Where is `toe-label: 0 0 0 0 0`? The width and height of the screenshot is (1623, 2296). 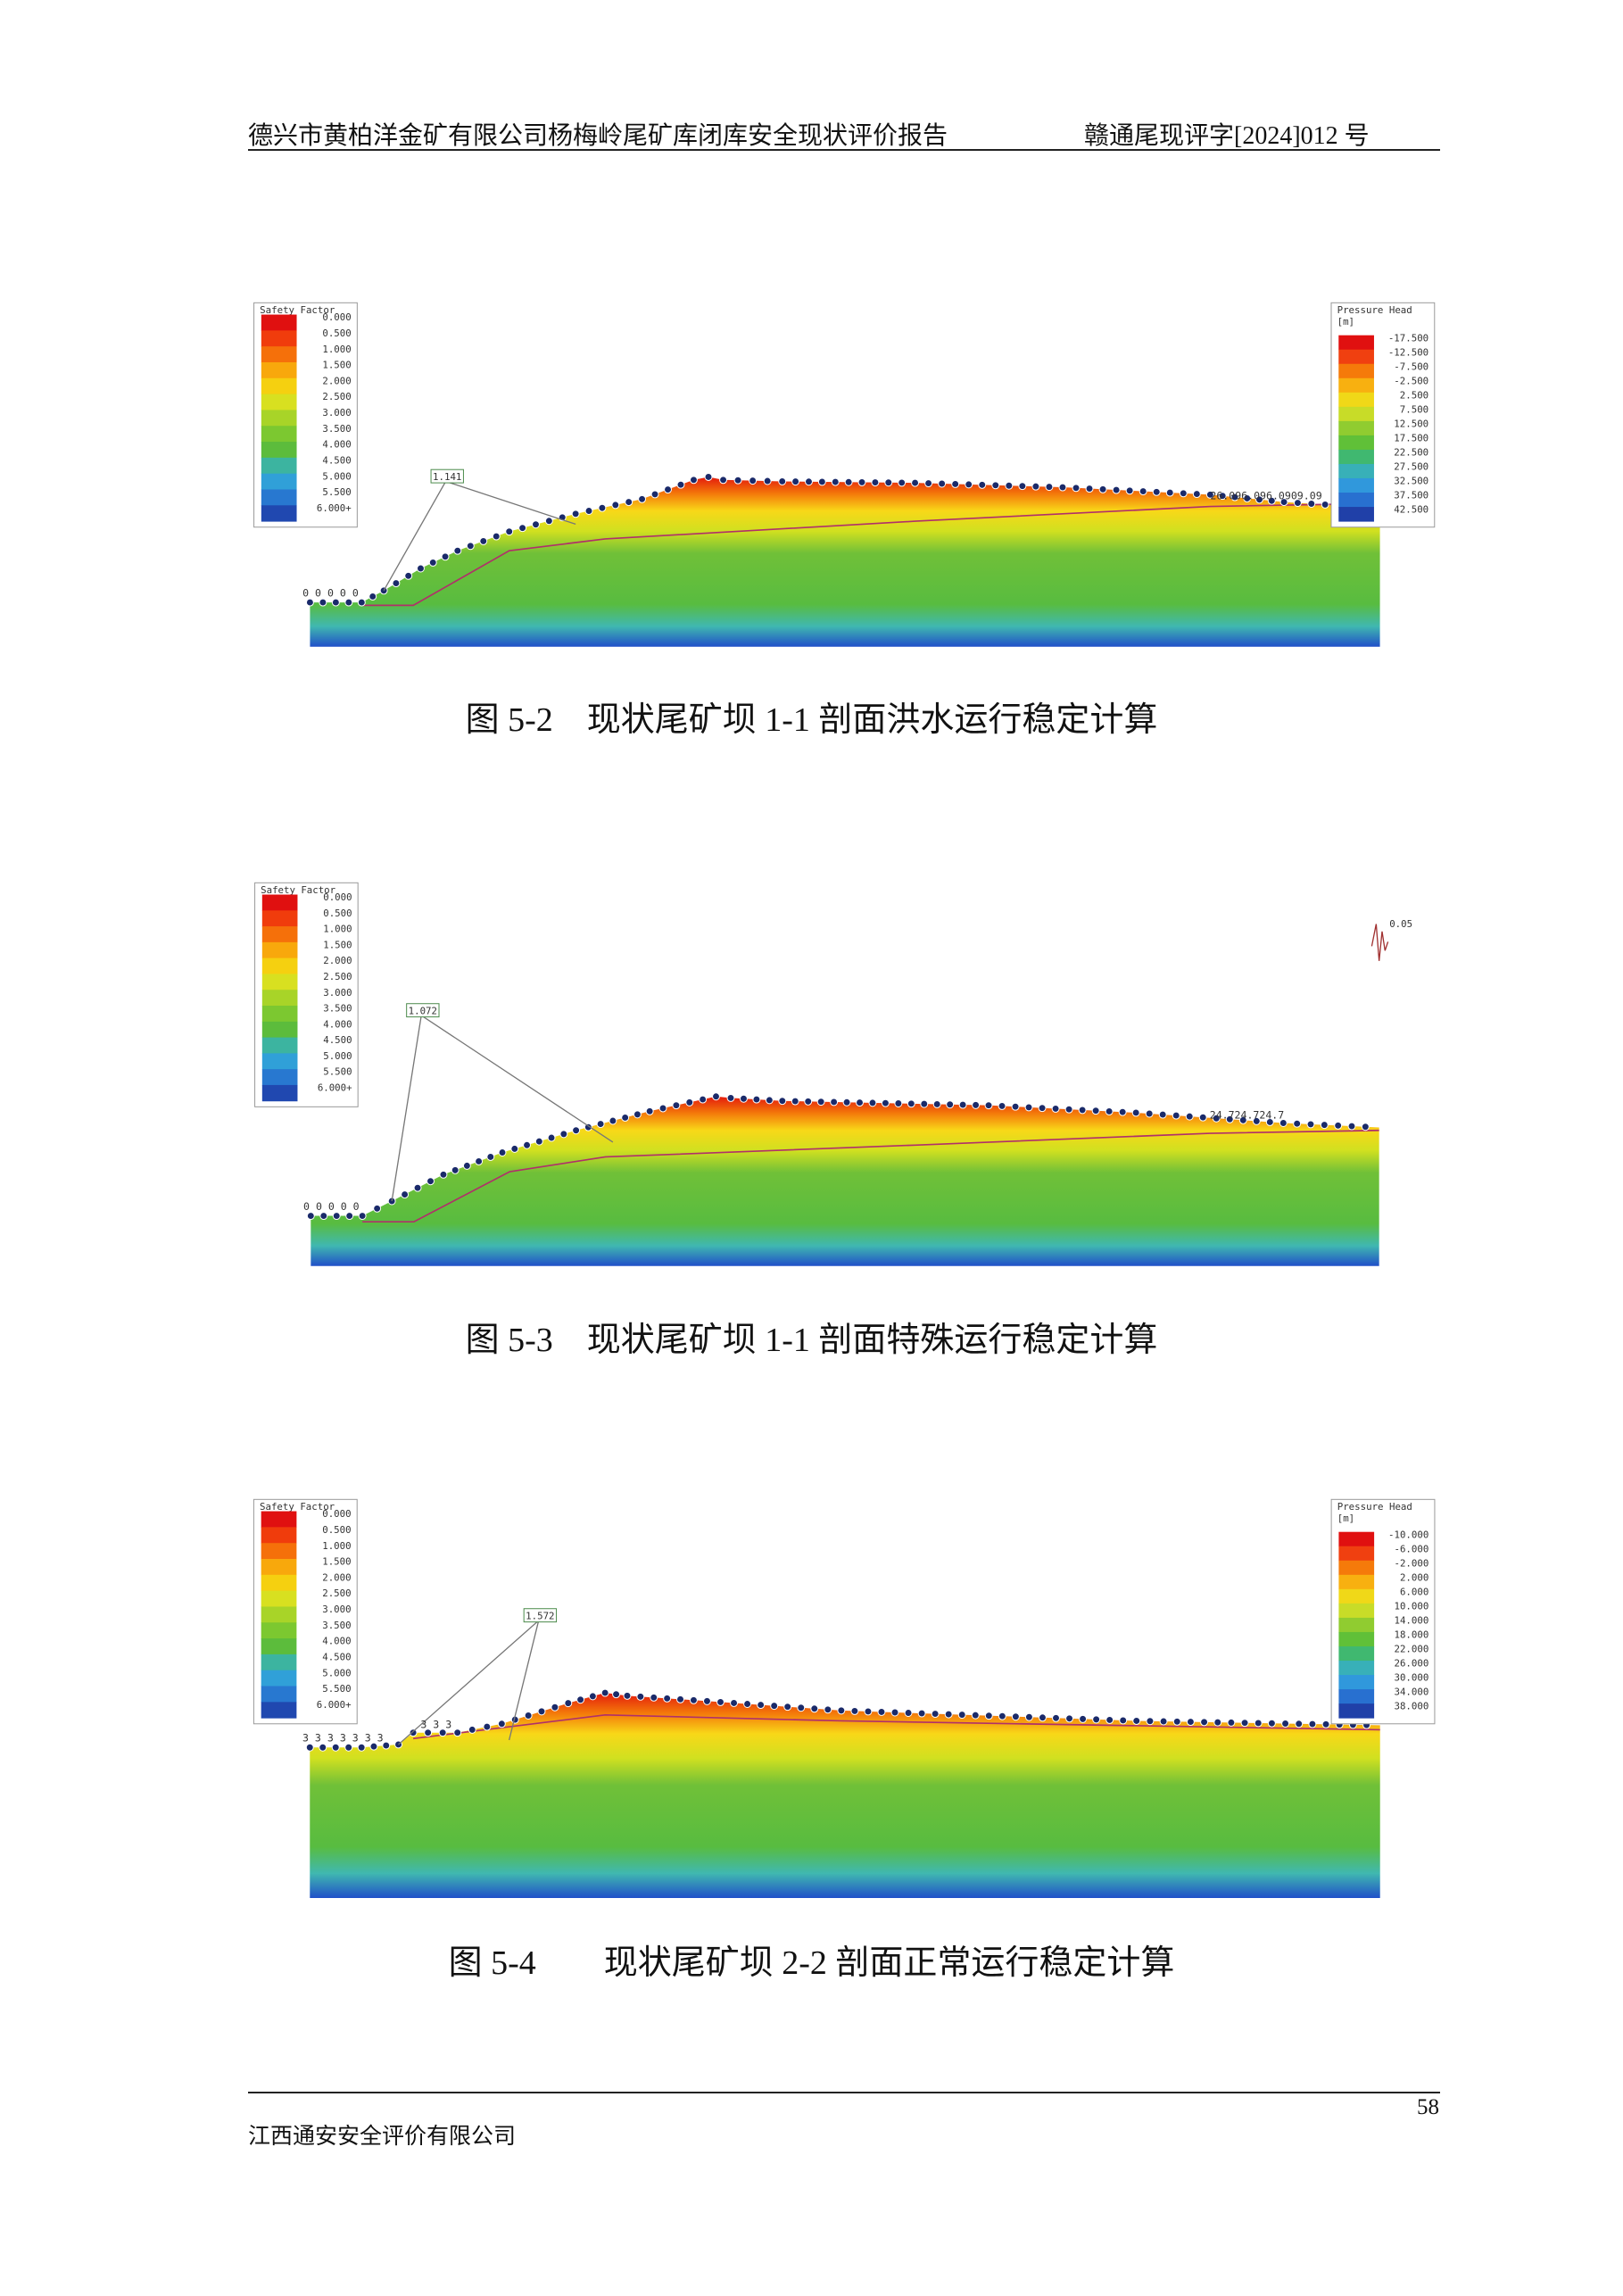 toe-label: 0 0 0 0 0 is located at coordinates (331, 1206).